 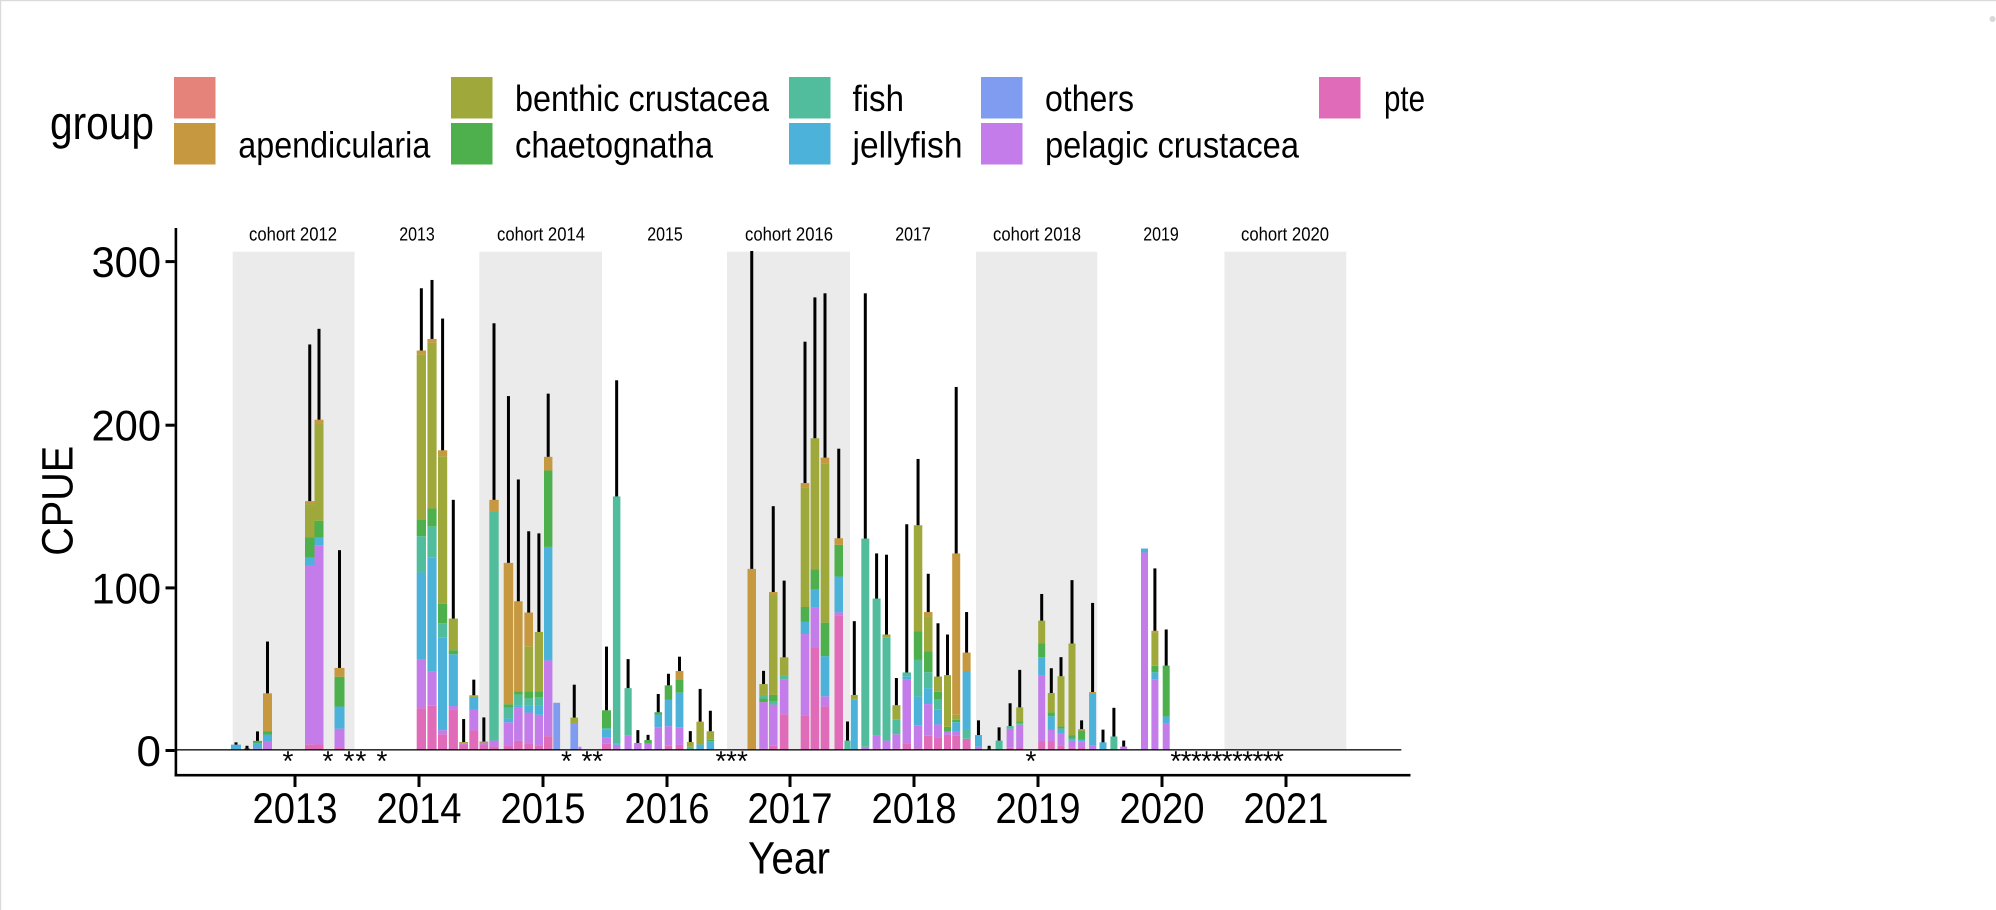 What do you see at coordinates (102, 122) in the screenshot?
I see `svg-text: group` at bounding box center [102, 122].